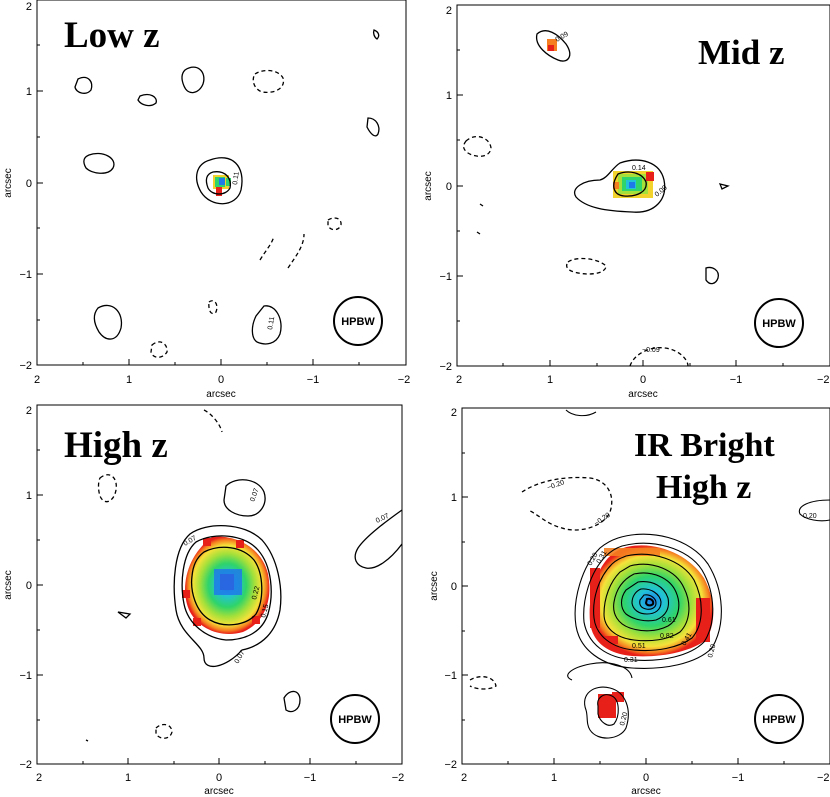 The image size is (830, 797). I want to click on contour-label: 0.15, so click(265, 610).